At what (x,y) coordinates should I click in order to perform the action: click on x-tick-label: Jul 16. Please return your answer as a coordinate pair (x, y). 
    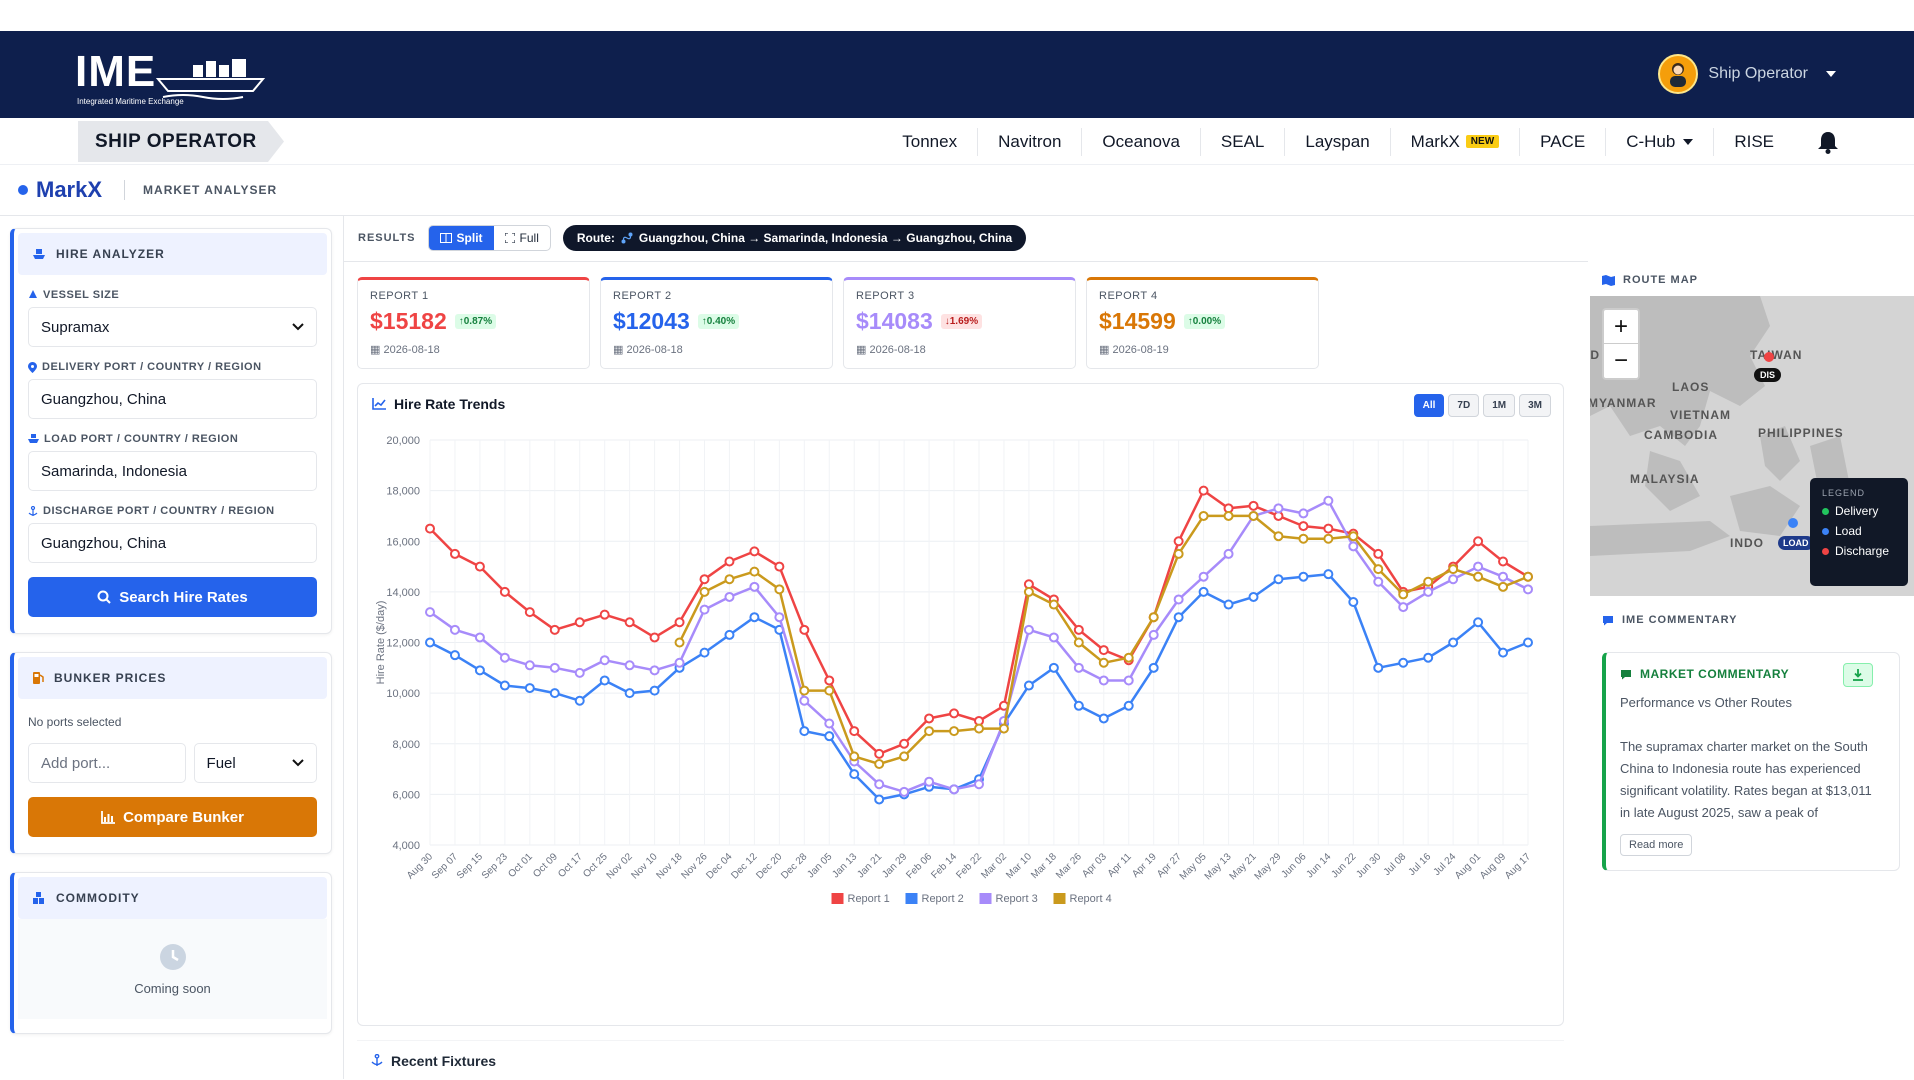
    Looking at the image, I should click on (1420, 864).